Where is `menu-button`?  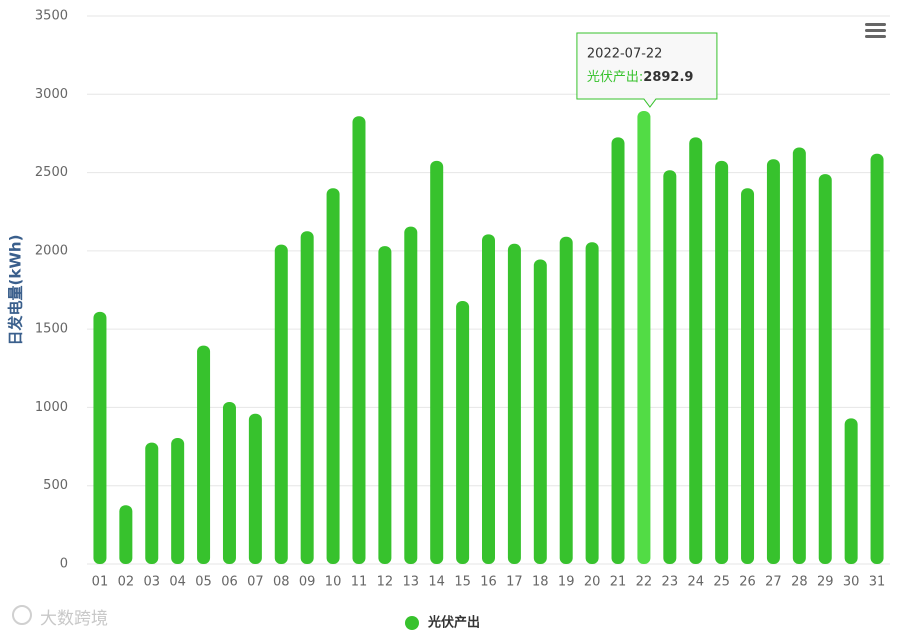 menu-button is located at coordinates (875, 30).